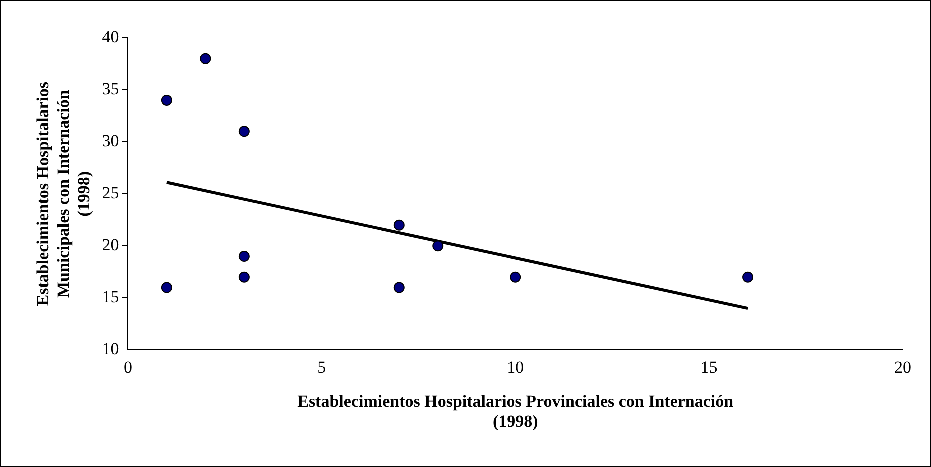 The height and width of the screenshot is (467, 931). What do you see at coordinates (111, 89) in the screenshot?
I see `y-tick-label: 35` at bounding box center [111, 89].